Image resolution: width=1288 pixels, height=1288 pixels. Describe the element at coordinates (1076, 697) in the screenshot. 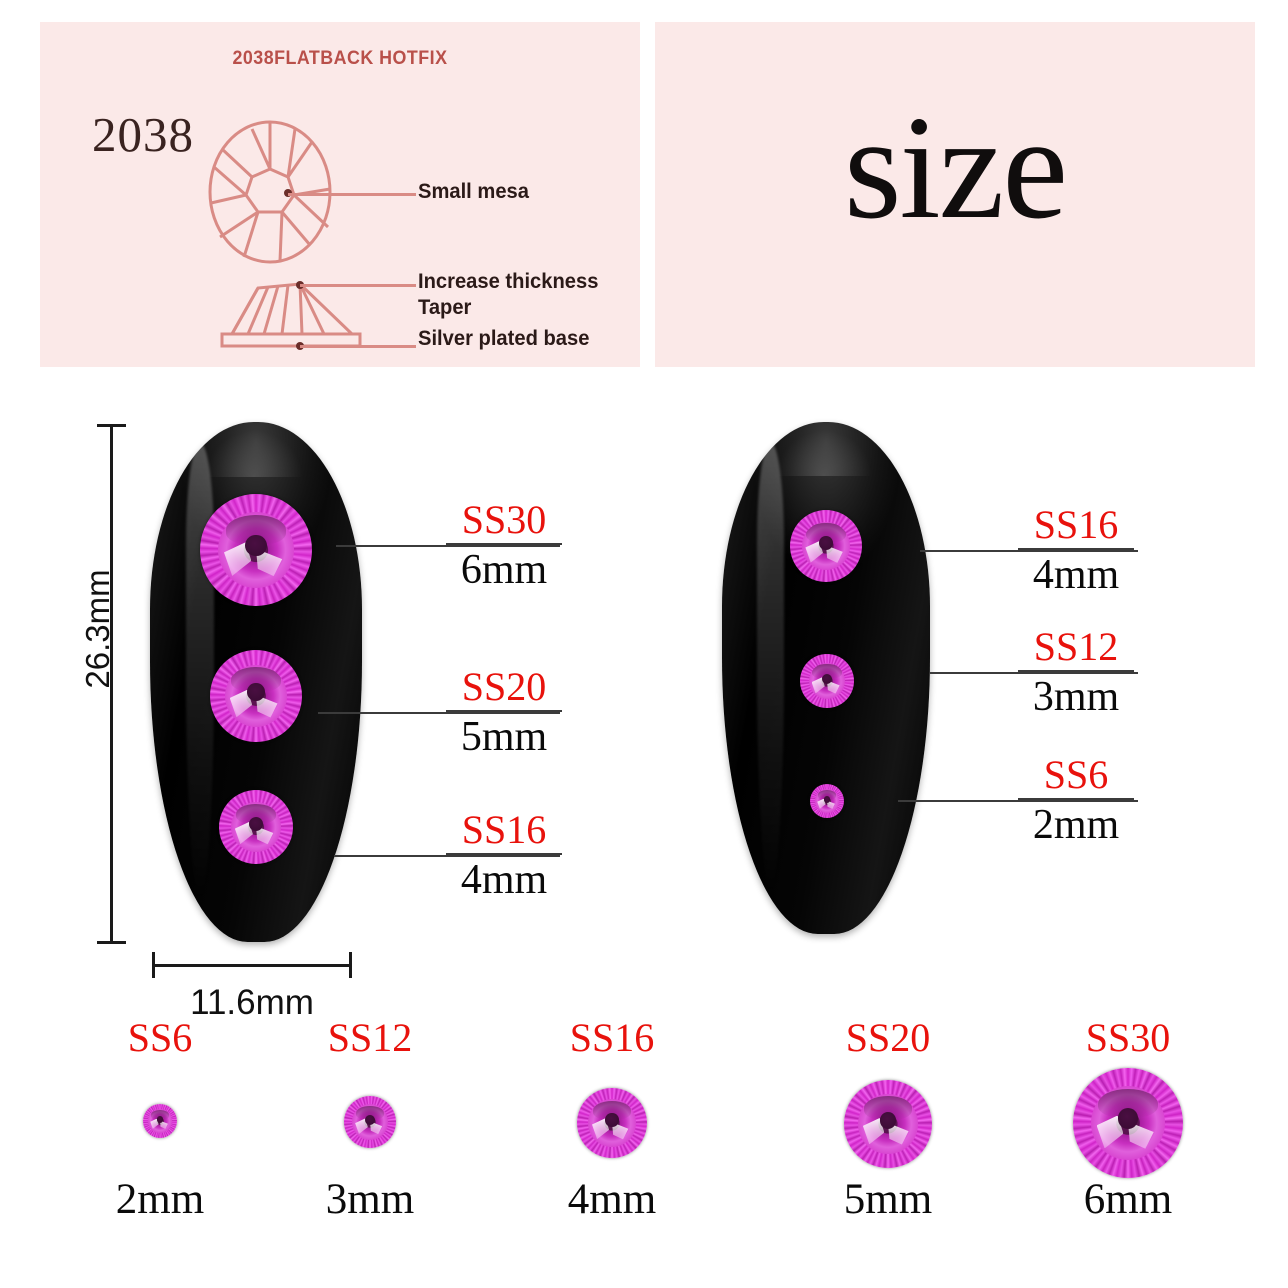

I see `stone-mm-size: 3mm` at that location.